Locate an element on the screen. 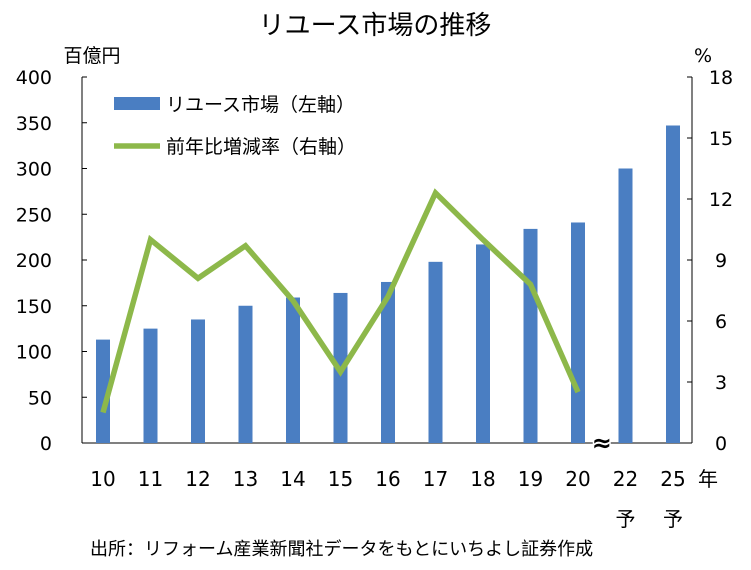 This screenshot has height=570, width=751. left-tick-label: 300 is located at coordinates (34, 170).